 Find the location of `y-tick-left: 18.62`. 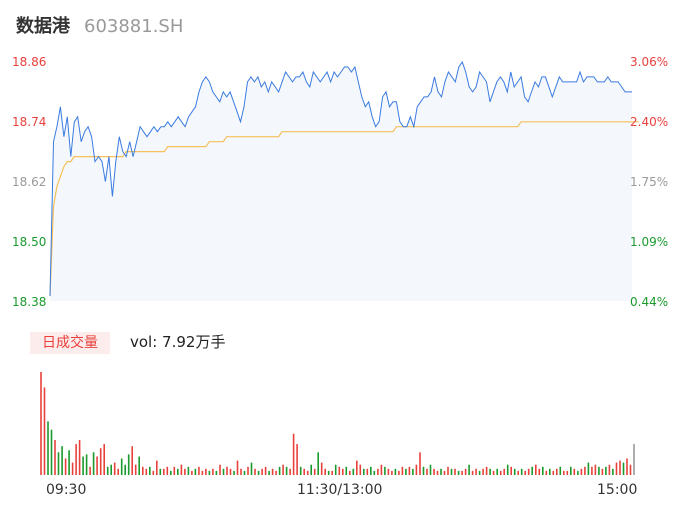

y-tick-left: 18.62 is located at coordinates (29, 182).